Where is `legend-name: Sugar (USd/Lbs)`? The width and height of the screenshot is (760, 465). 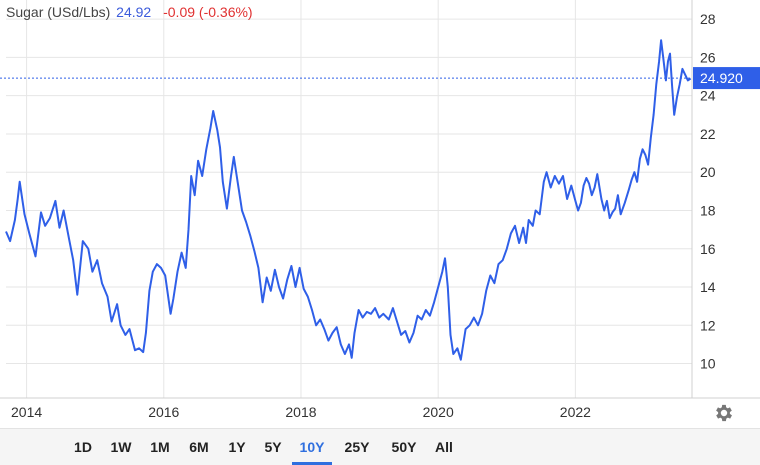
legend-name: Sugar (USd/Lbs) is located at coordinates (58, 12).